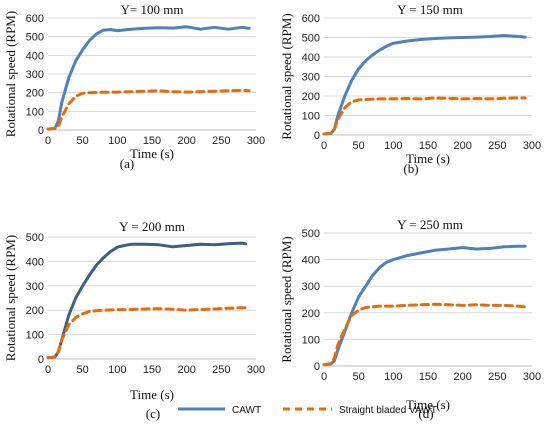 Image resolution: width=550 pixels, height=437 pixels. What do you see at coordinates (410, 168) in the screenshot?
I see `panel-label: (b)` at bounding box center [410, 168].